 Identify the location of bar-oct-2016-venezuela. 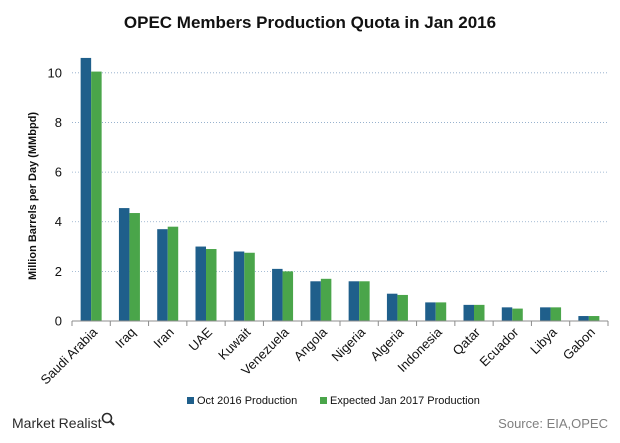
(277, 294).